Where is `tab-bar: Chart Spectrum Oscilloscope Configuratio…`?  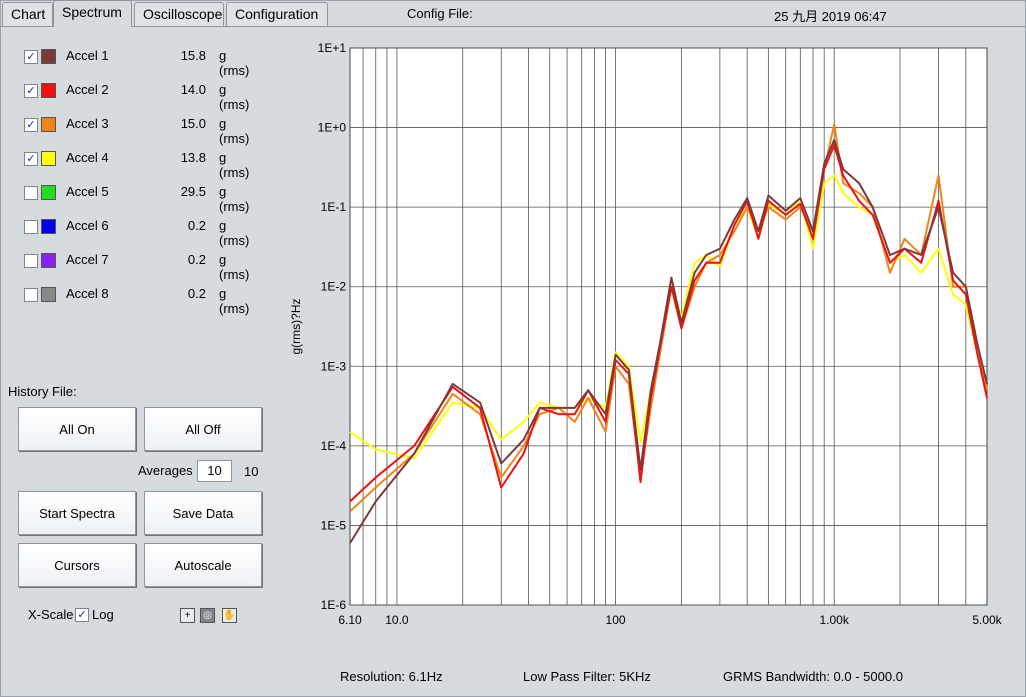 tab-bar: Chart Spectrum Oscilloscope Configuratio… is located at coordinates (513, 13).